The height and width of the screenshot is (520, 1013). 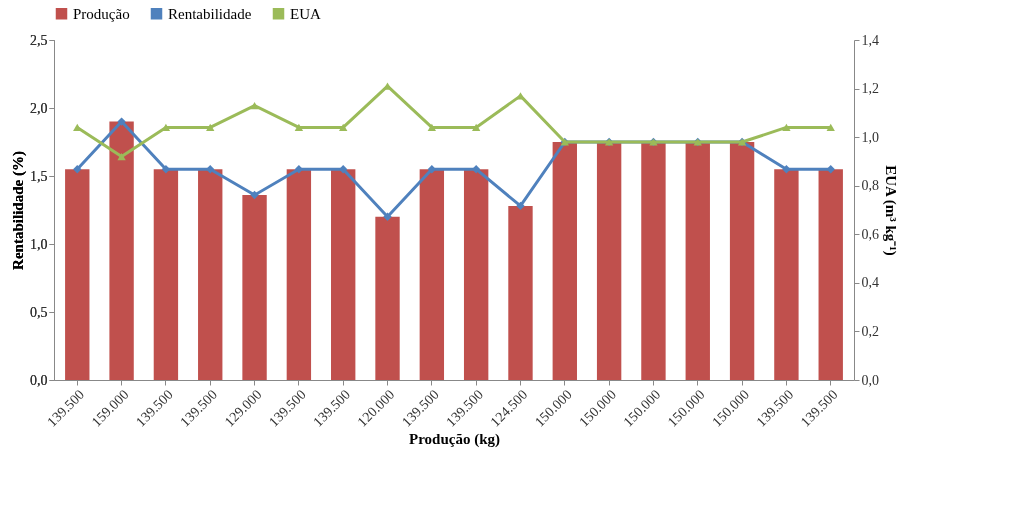 What do you see at coordinates (39, 244) in the screenshot?
I see `y-tick-label: 1,0` at bounding box center [39, 244].